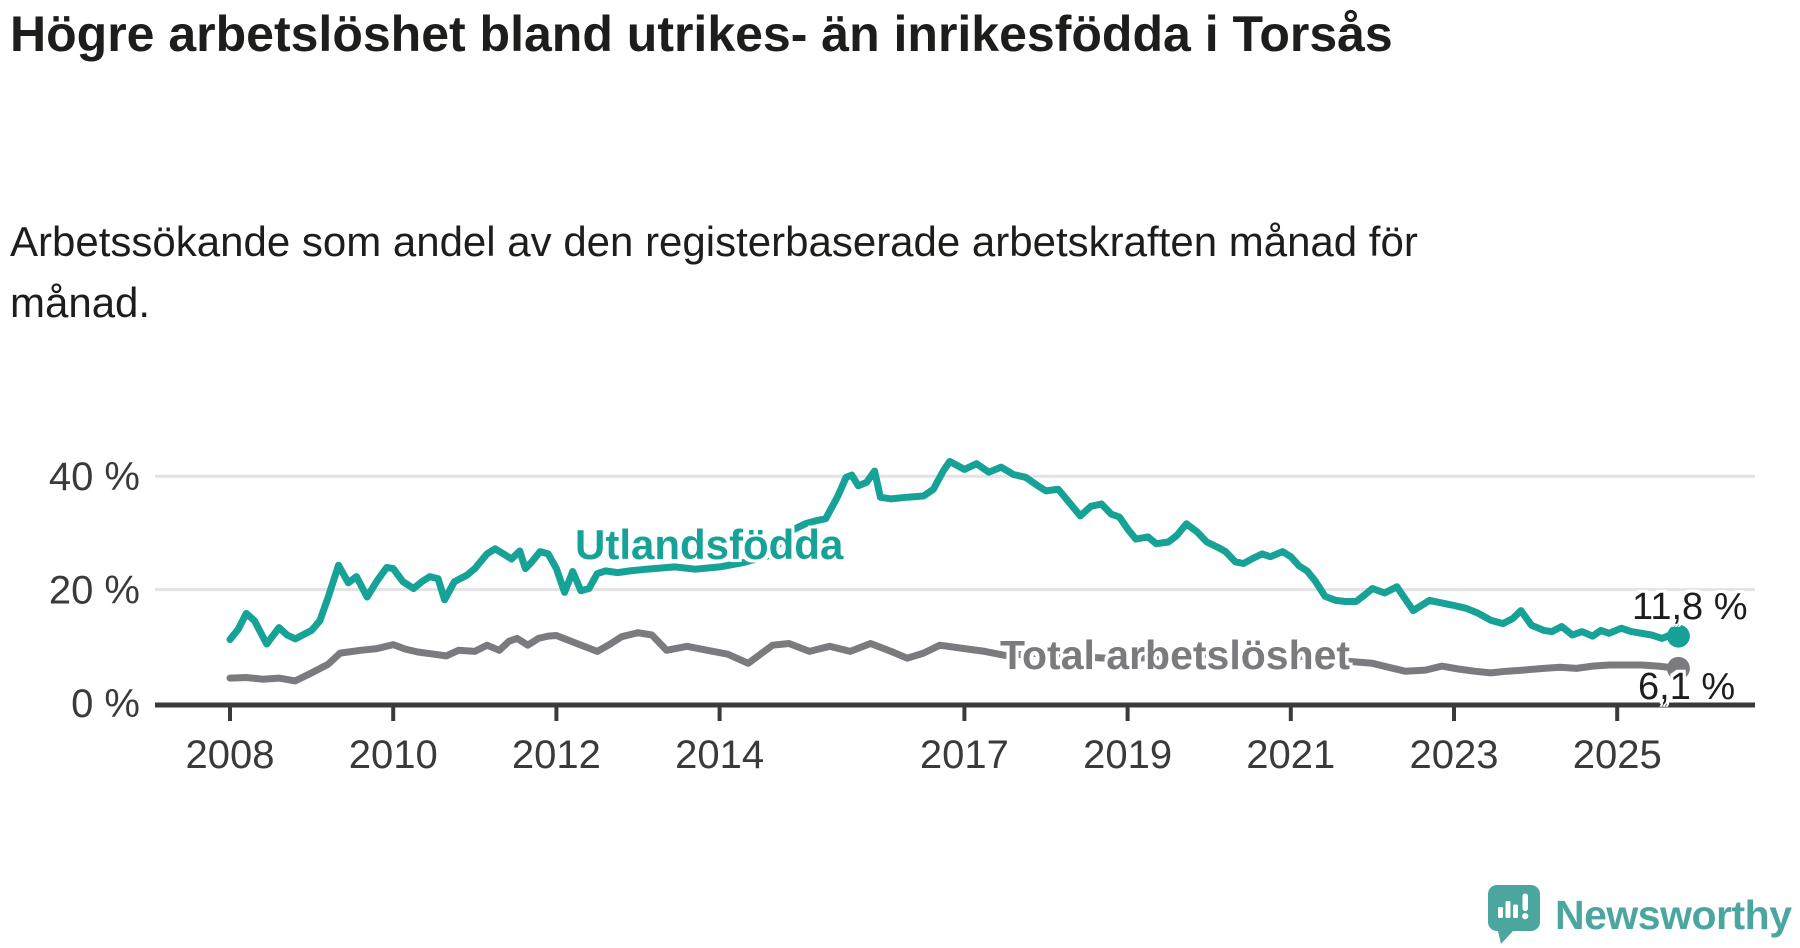 This screenshot has height=948, width=1800. I want to click on x-tick-label-2014: 2014, so click(719, 755).